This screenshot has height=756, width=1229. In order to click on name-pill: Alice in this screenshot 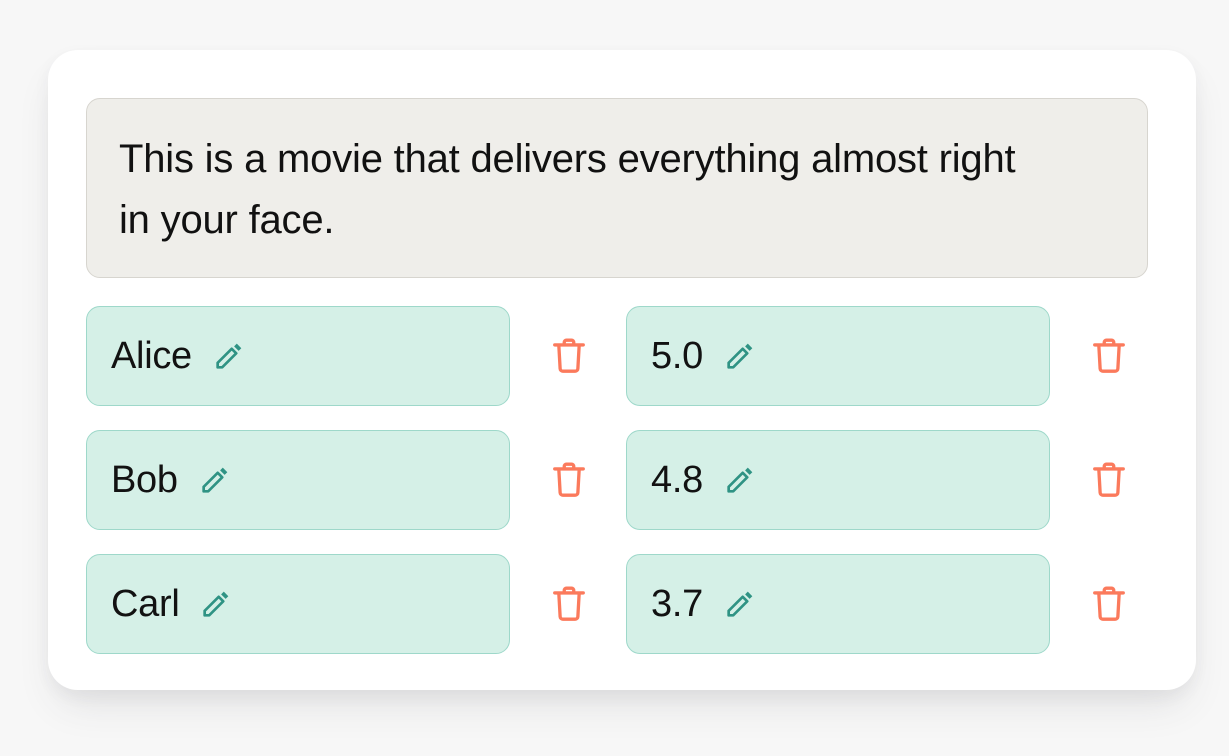, I will do `click(298, 356)`.